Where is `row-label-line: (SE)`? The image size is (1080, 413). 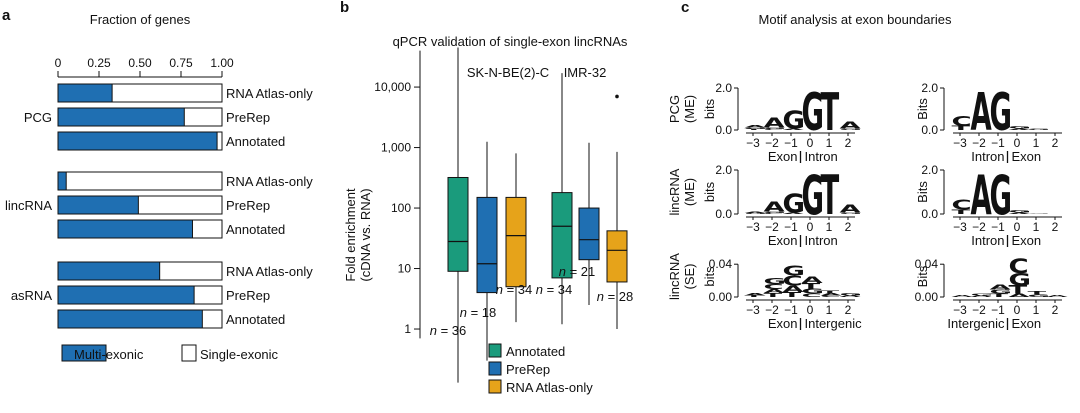 row-label-line: (SE) is located at coordinates (689, 277).